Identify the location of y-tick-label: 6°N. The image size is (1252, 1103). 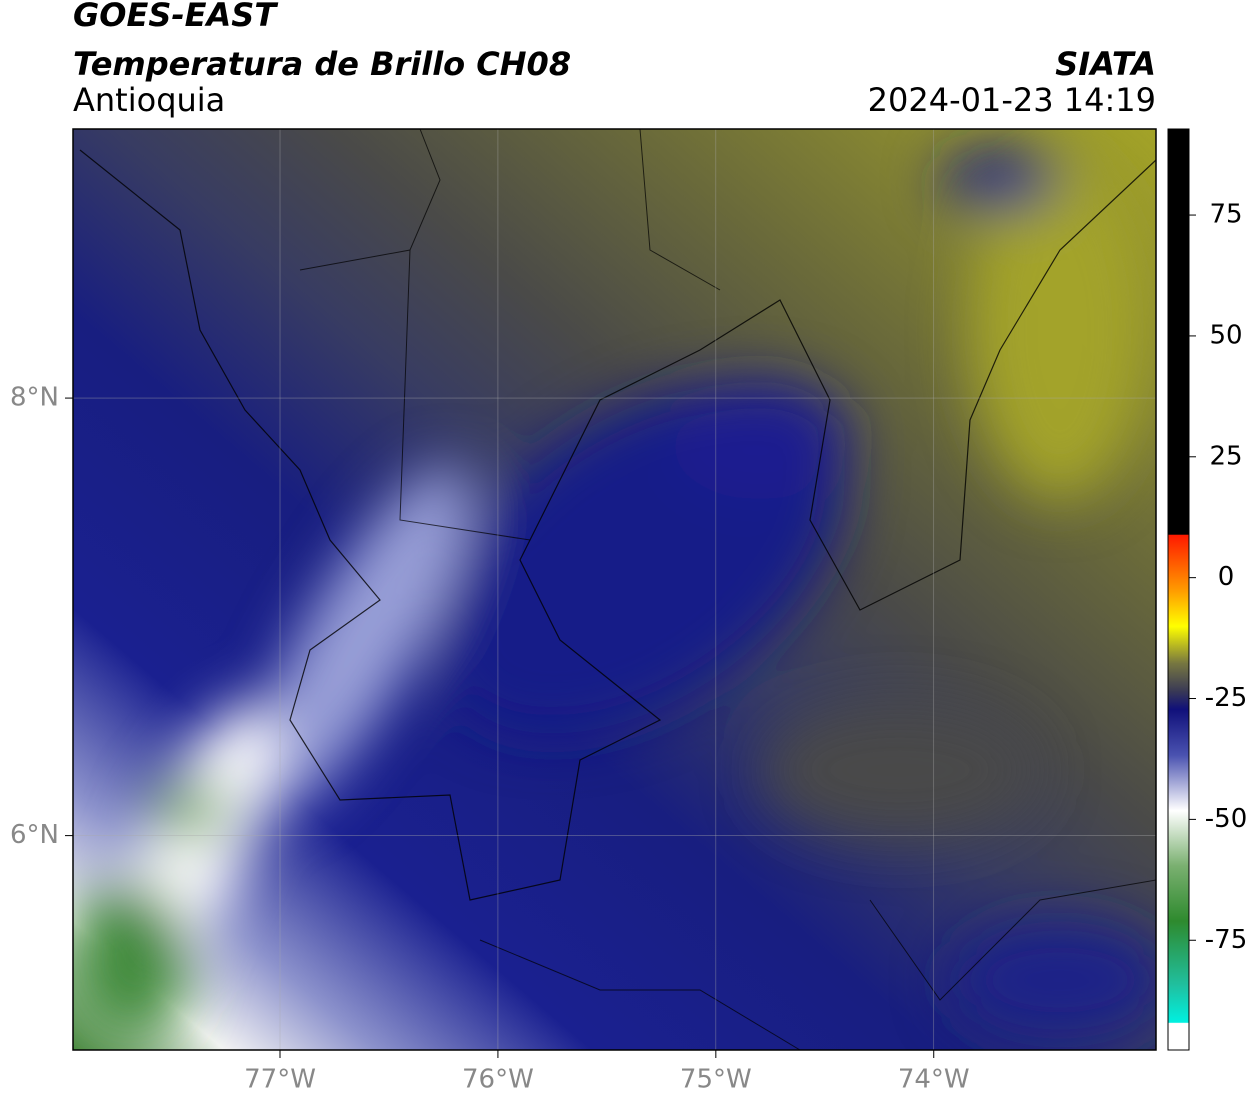
(34, 835).